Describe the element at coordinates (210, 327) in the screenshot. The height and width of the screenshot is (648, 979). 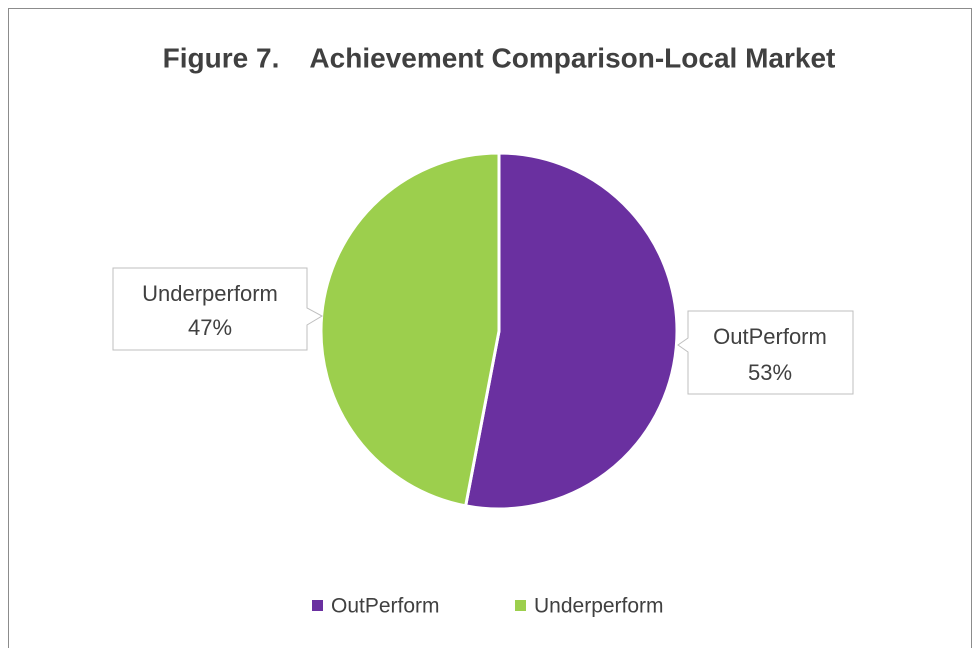
I see `data-label-value: 47%` at that location.